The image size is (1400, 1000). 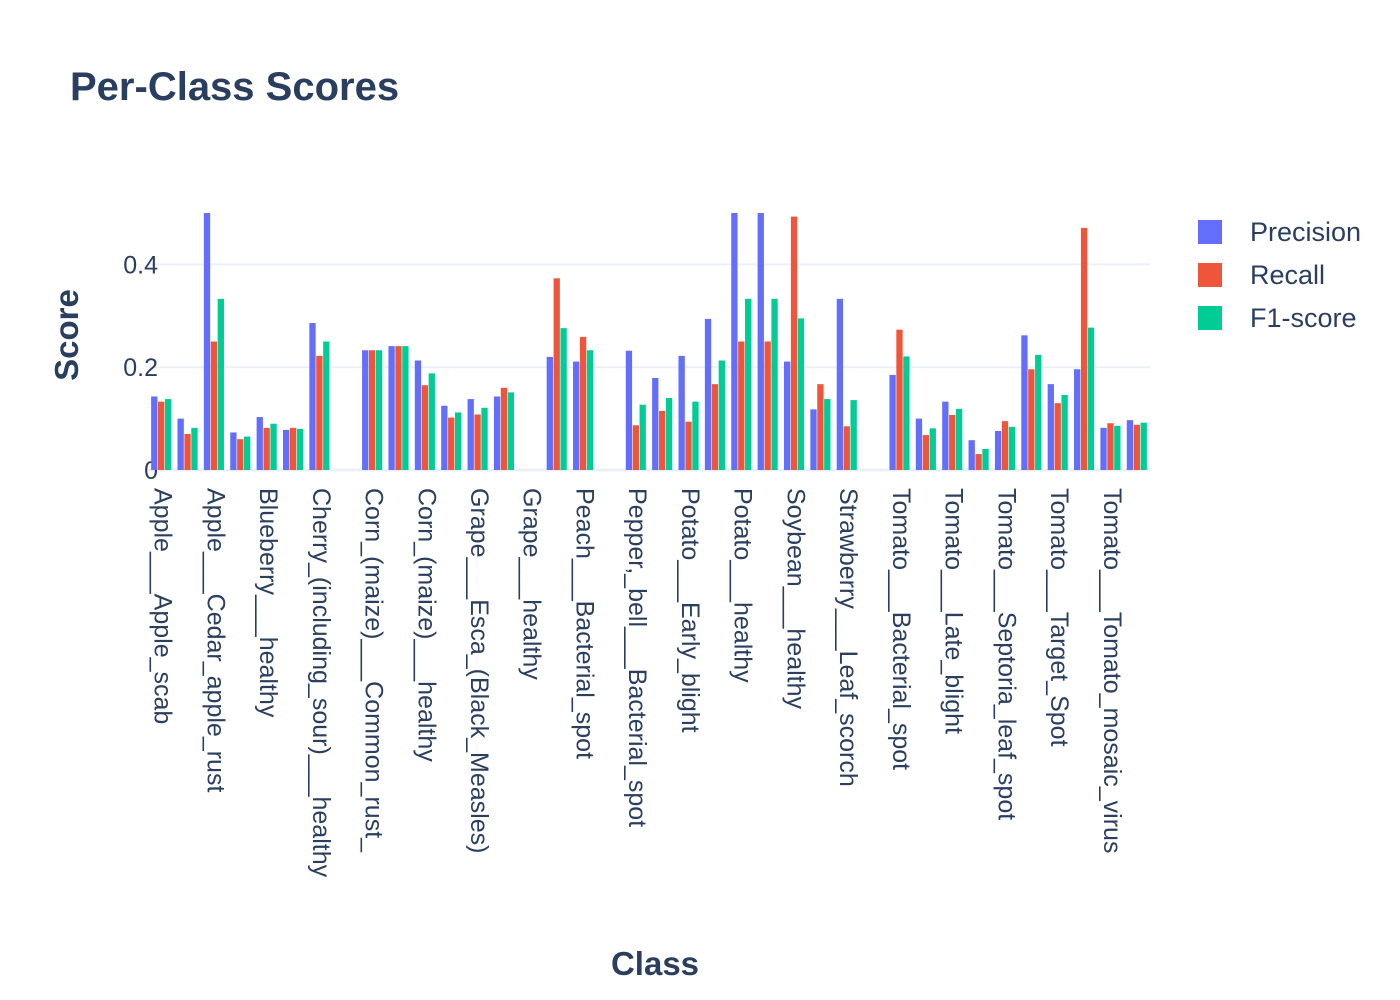 I want to click on x-tick-label: Tomato___Target_Spot, so click(x=1059, y=617).